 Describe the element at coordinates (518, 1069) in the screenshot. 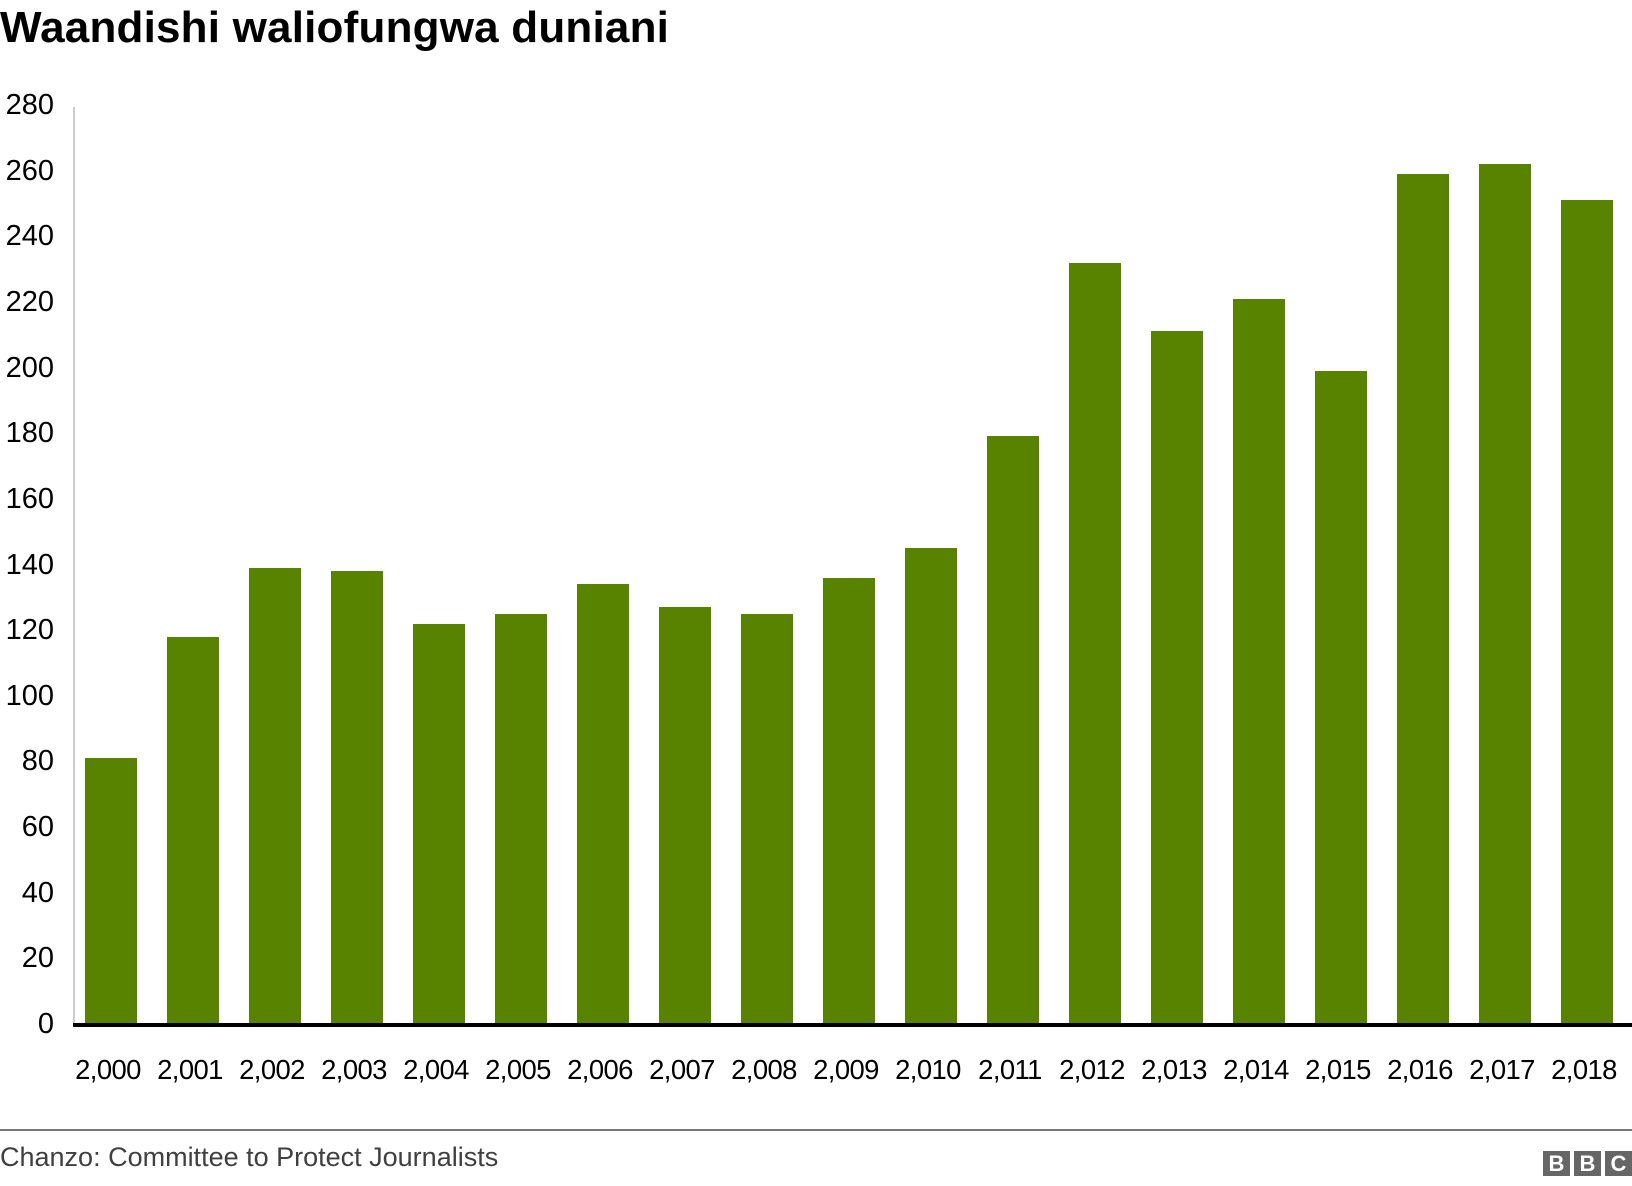

I see `x-tick-label: 2,005` at that location.